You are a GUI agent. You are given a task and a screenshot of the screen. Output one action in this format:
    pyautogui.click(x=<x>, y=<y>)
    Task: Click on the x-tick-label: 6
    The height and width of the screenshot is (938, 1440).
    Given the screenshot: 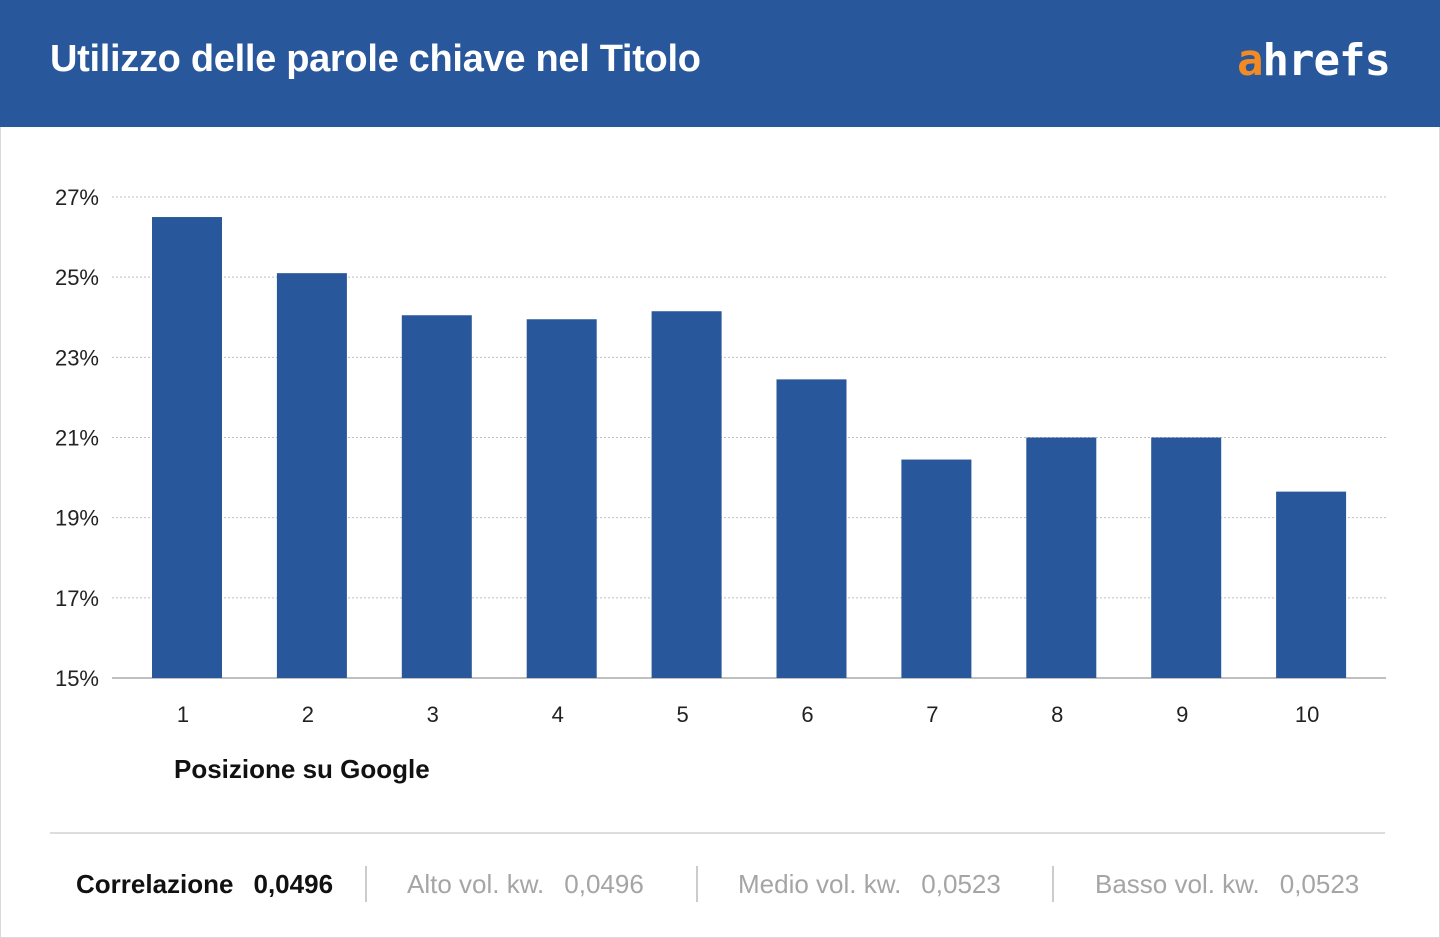 What is the action you would take?
    pyautogui.click(x=807, y=714)
    